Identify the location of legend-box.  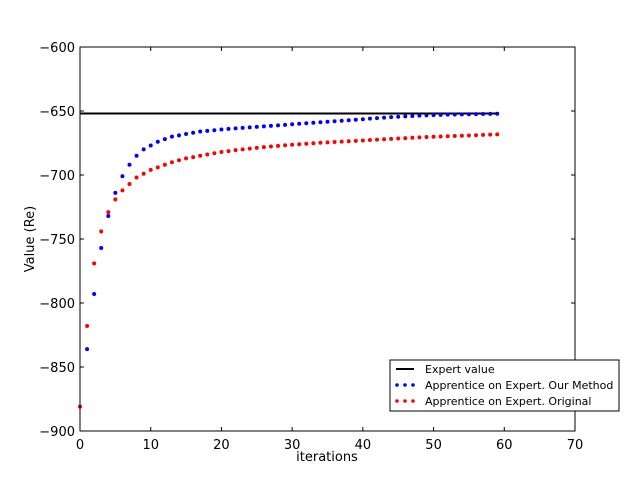
(504, 385).